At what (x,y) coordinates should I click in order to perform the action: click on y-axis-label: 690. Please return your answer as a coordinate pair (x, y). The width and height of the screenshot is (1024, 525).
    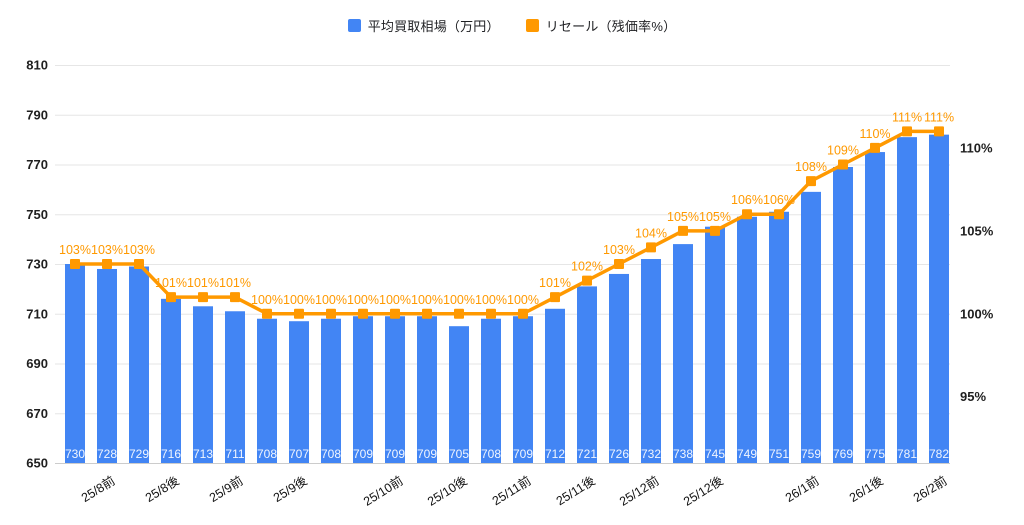
    Looking at the image, I should click on (37, 363).